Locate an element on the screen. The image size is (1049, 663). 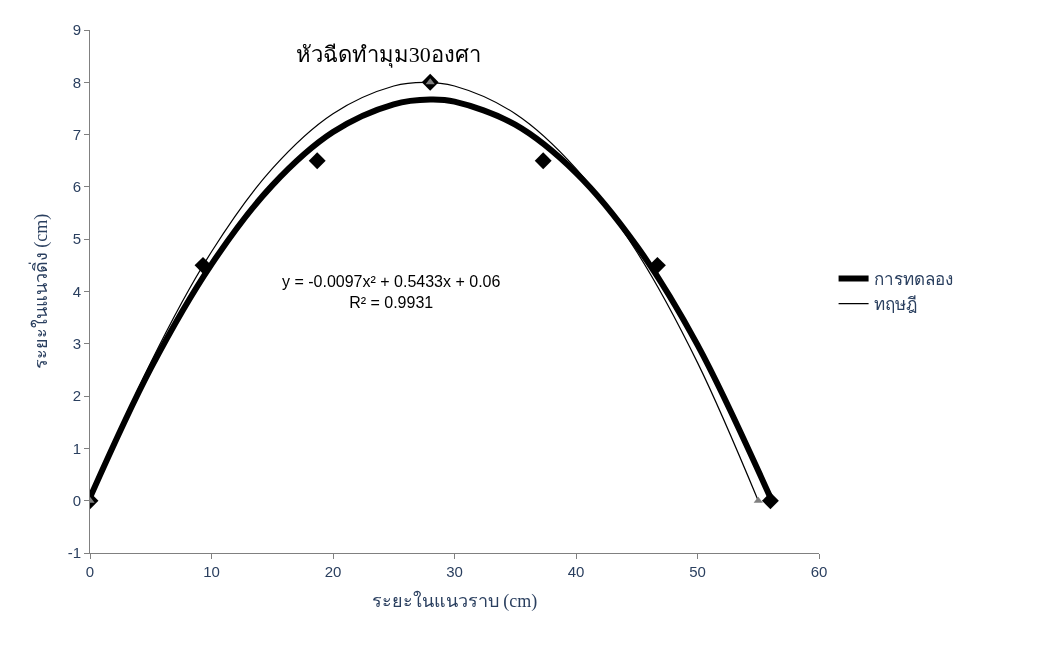
y-tick-label: 7 is located at coordinates (76, 134).